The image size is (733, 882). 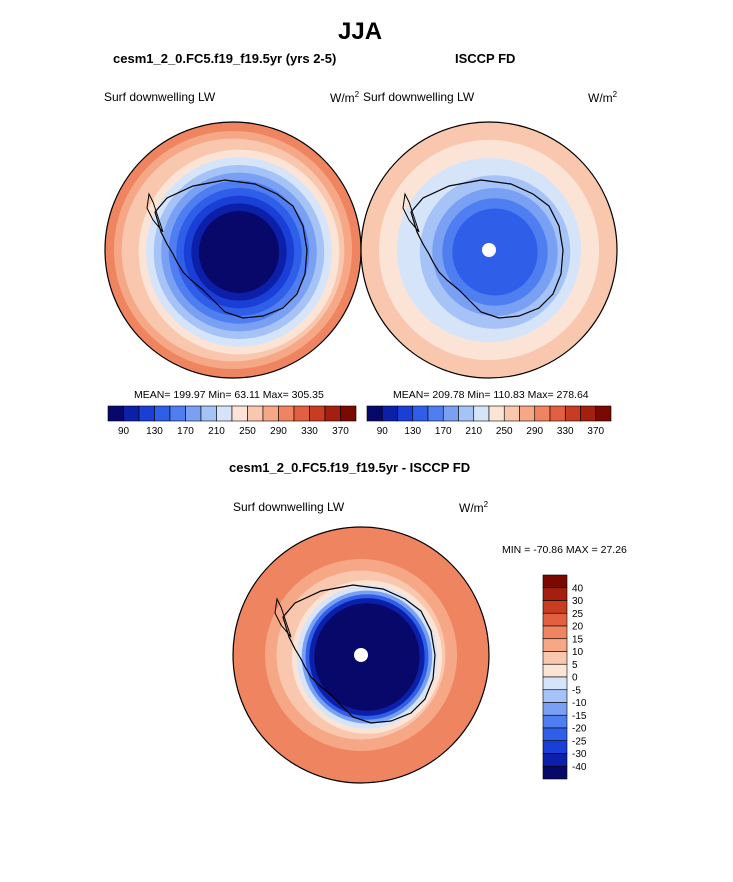 What do you see at coordinates (578, 627) in the screenshot?
I see `diff-colorbar-tick-label: 20` at bounding box center [578, 627].